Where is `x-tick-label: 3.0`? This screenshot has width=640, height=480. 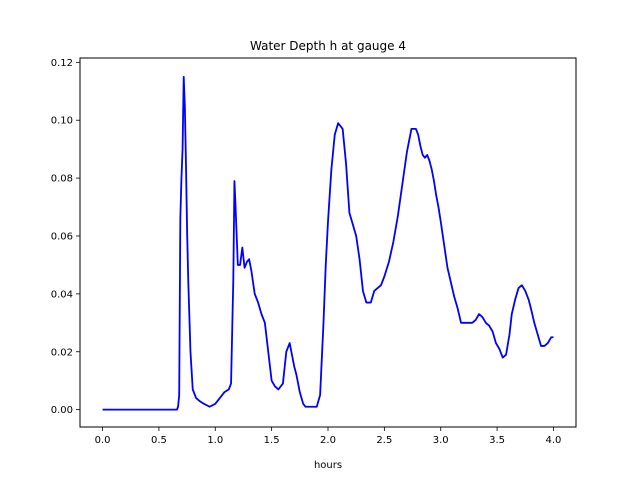
x-tick-label: 3.0 is located at coordinates (441, 440).